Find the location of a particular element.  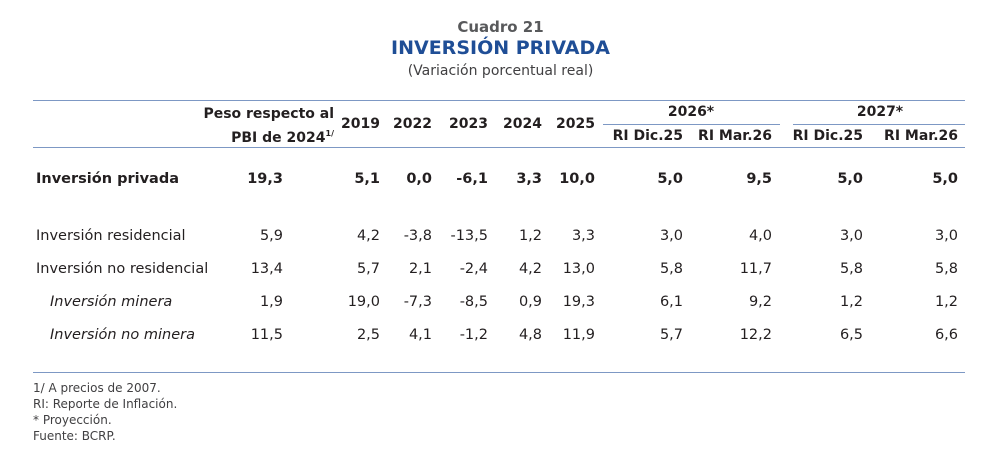

table-cell: 11,9 is located at coordinates (578, 335).